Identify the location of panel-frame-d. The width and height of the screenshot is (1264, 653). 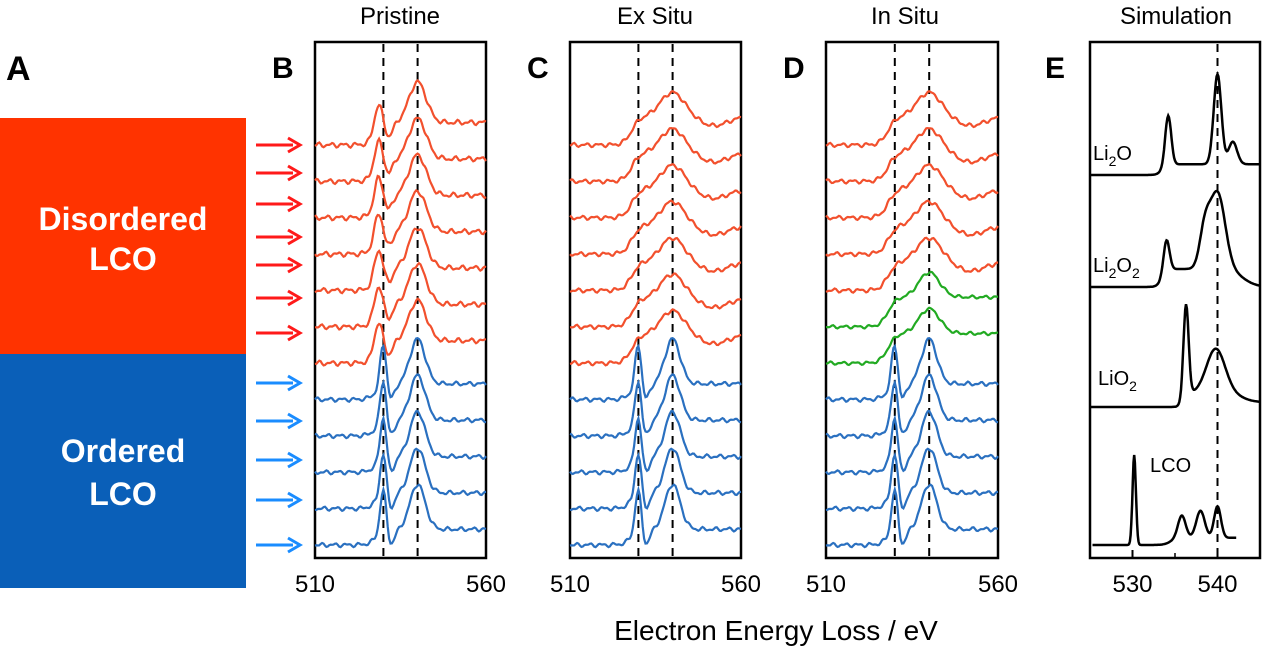
(912, 300).